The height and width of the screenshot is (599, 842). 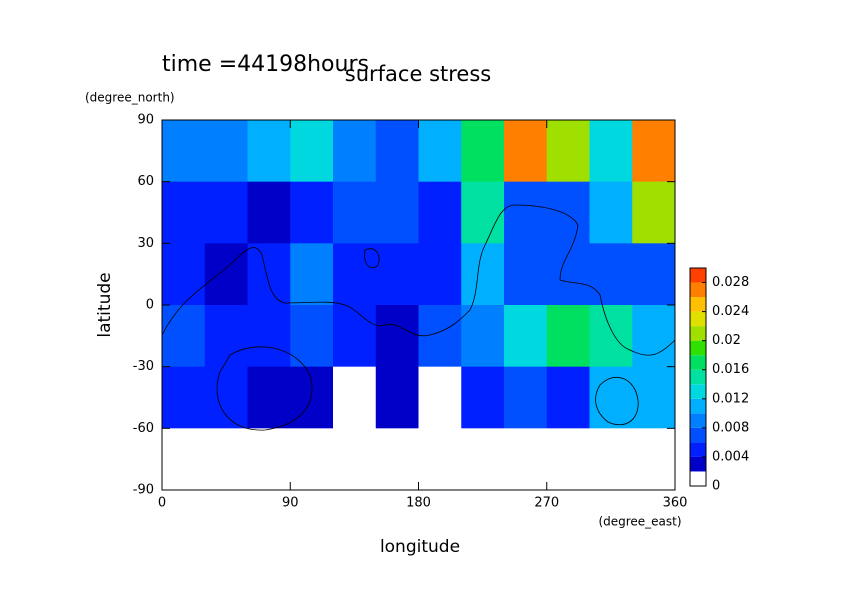 I want to click on y-tick-label: 60, so click(x=145, y=181).